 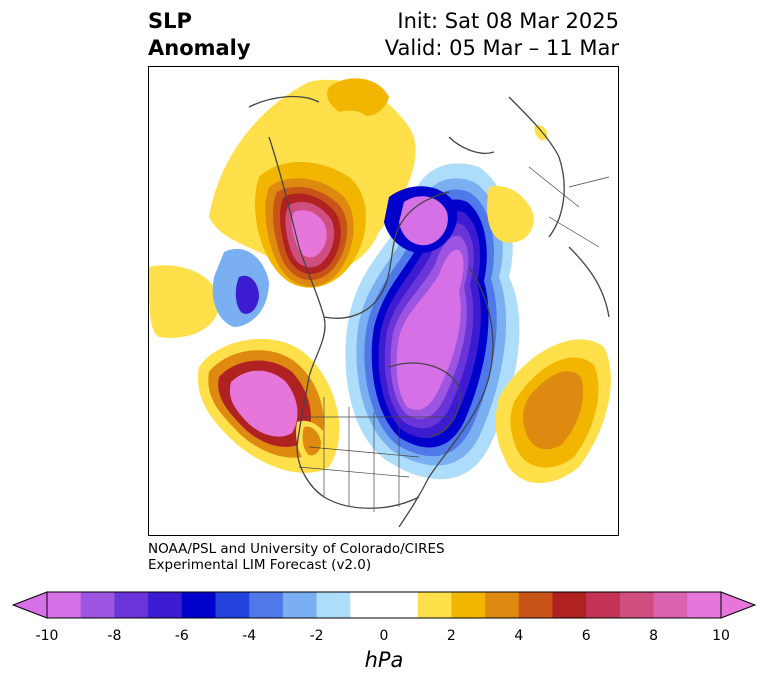 I want to click on colorbar-tick-label: -6, so click(x=181, y=636).